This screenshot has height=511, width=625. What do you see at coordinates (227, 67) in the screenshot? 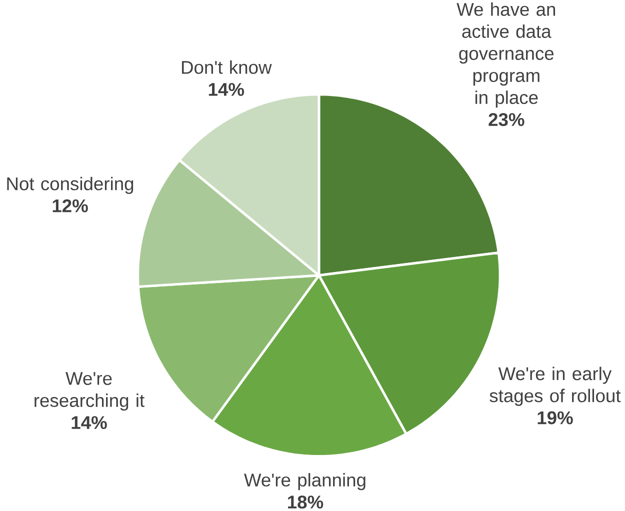
I see `slice-label: Don't know` at bounding box center [227, 67].